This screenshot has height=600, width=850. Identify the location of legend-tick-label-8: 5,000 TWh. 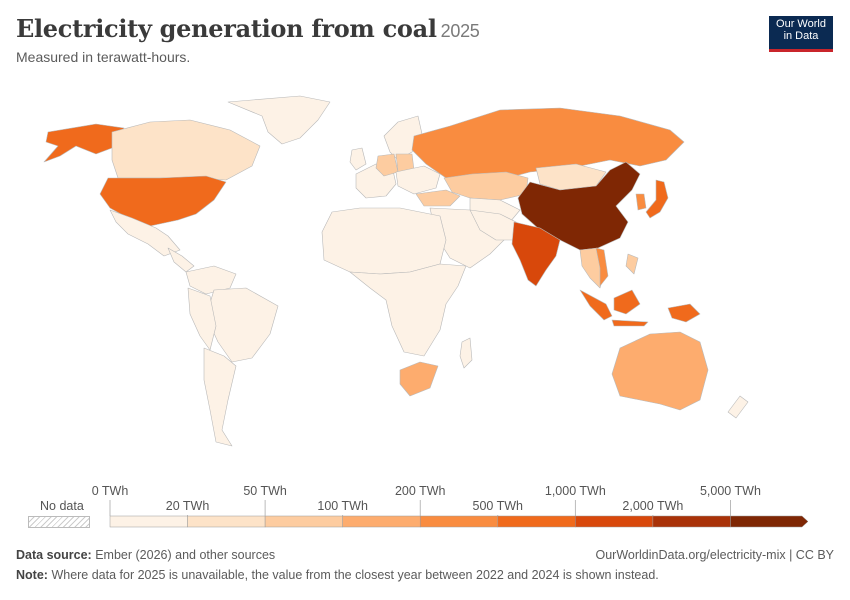
(730, 491).